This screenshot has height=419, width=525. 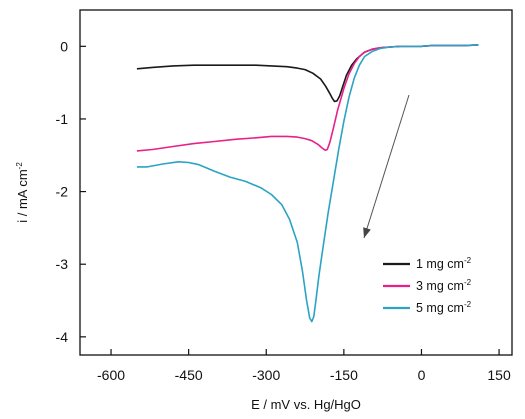 What do you see at coordinates (266, 375) in the screenshot?
I see `x-tick-label: -300` at bounding box center [266, 375].